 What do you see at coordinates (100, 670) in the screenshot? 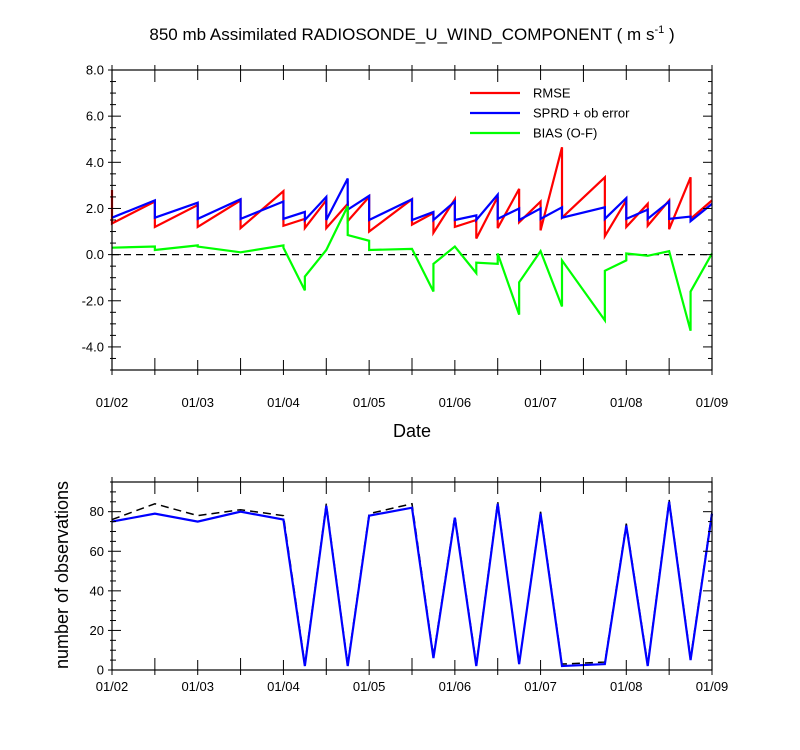
I see `y-tick-label: 0` at bounding box center [100, 670].